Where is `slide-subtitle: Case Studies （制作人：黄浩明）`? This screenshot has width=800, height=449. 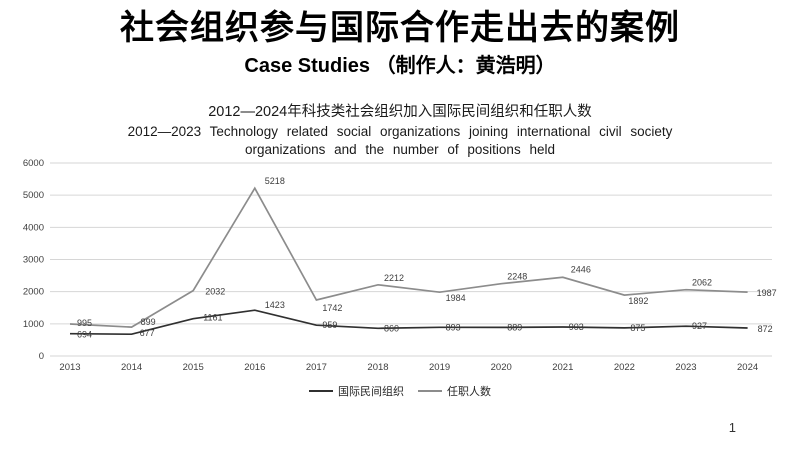
slide-subtitle: Case Studies （制作人：黄浩明） is located at coordinates (400, 66).